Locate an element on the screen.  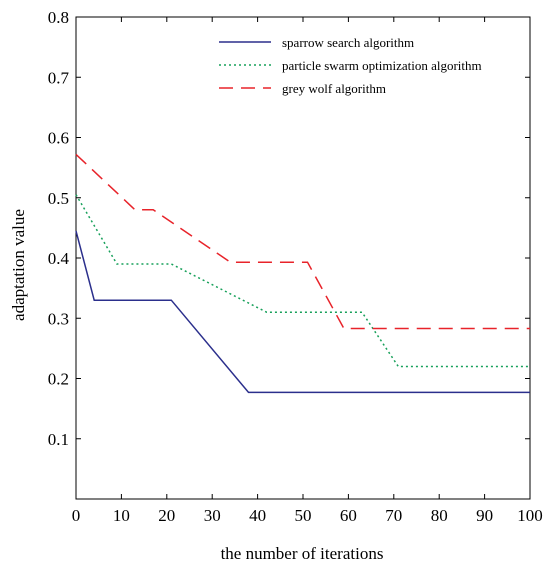
y-tick-label: 0.3 is located at coordinates (58, 318).